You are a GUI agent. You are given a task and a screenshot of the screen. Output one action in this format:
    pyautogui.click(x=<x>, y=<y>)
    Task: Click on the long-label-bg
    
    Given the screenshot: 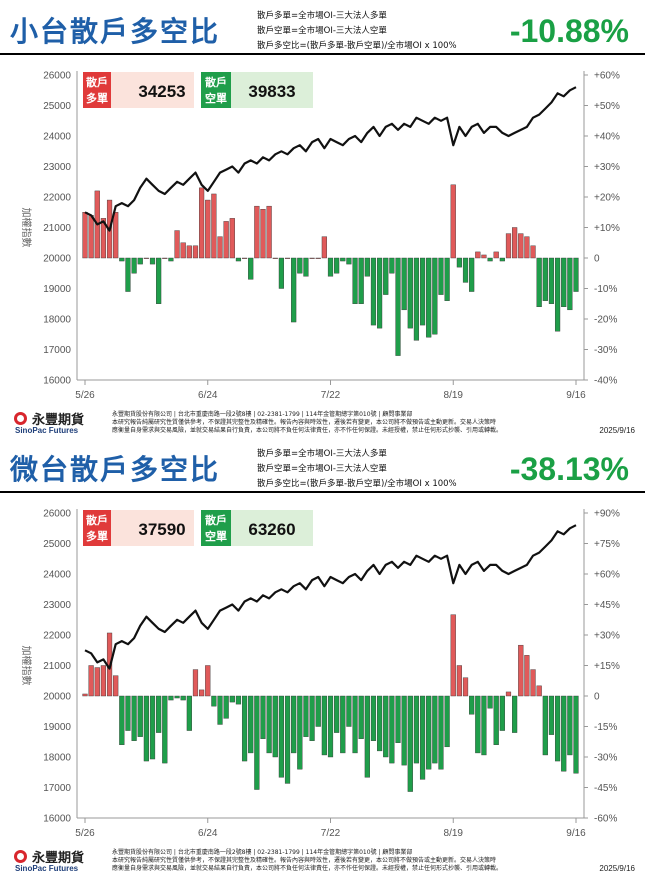 What is the action you would take?
    pyautogui.click(x=97, y=528)
    